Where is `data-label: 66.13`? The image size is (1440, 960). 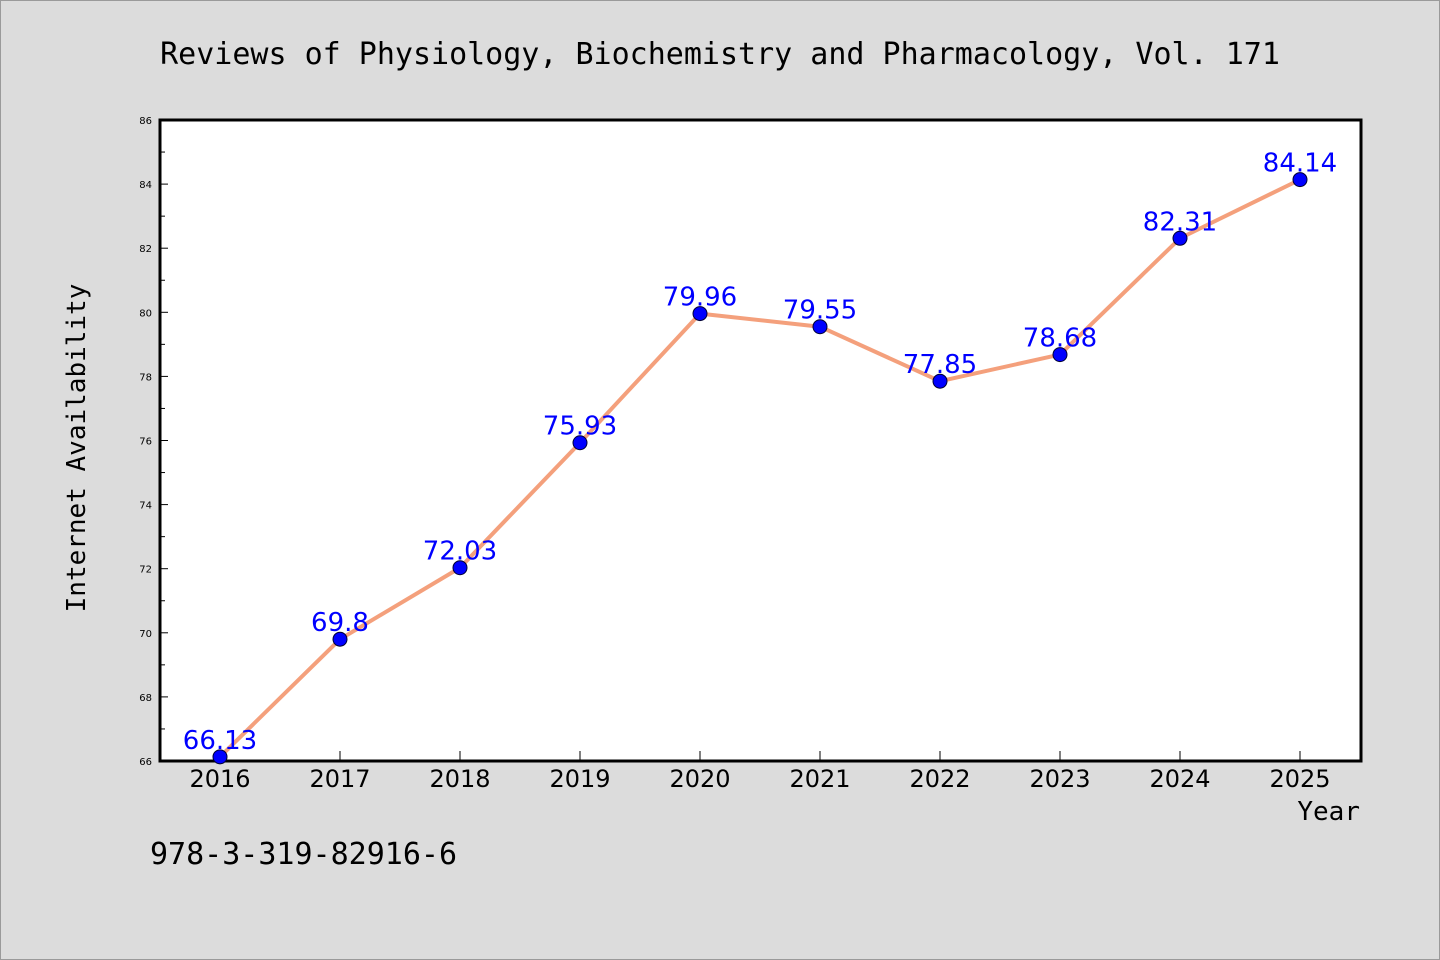
data-label: 66.13 is located at coordinates (220, 741).